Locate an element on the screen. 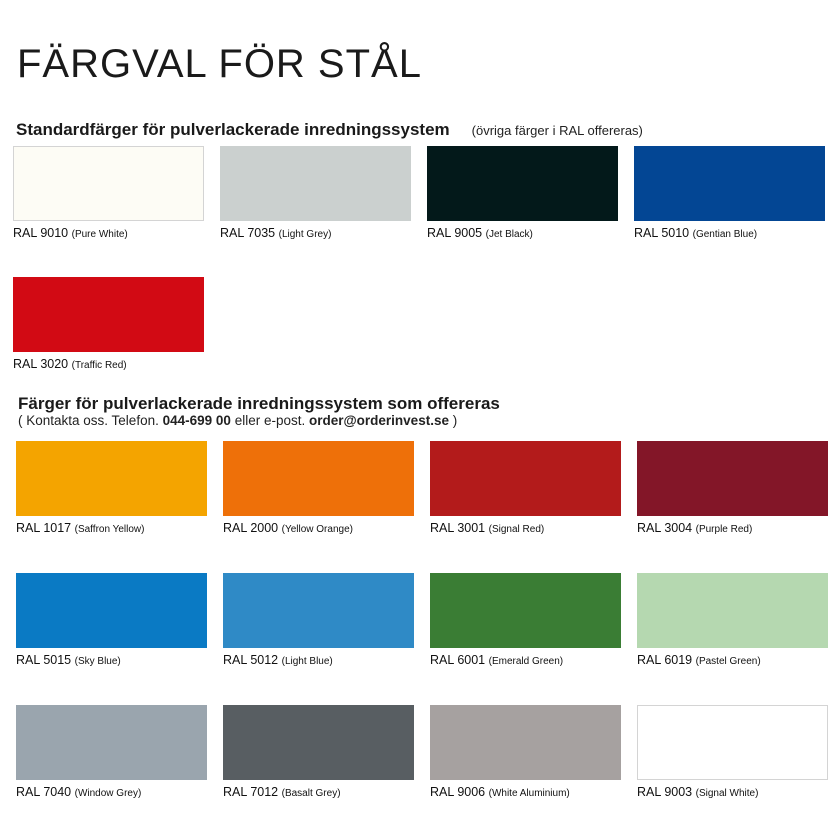 The image size is (840, 840). color-name: (Traffic Red) is located at coordinates (99, 365).